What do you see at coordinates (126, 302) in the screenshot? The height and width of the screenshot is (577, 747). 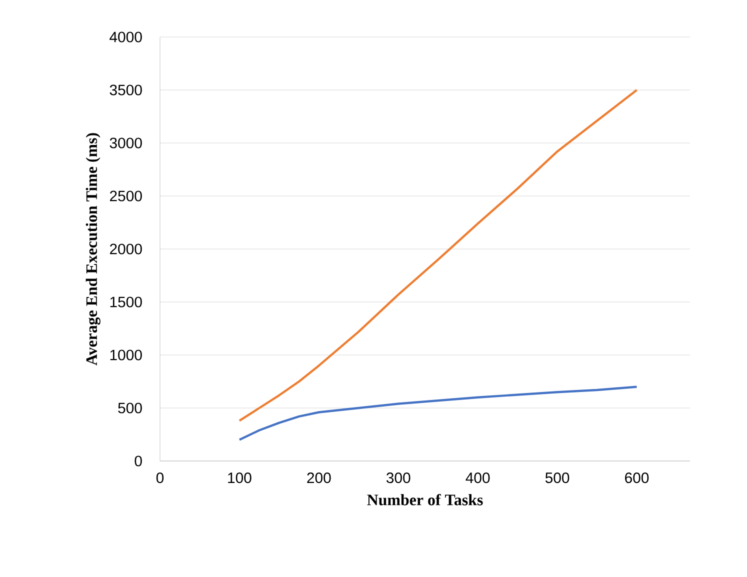 I see `y-tick-label: 1500` at bounding box center [126, 302].